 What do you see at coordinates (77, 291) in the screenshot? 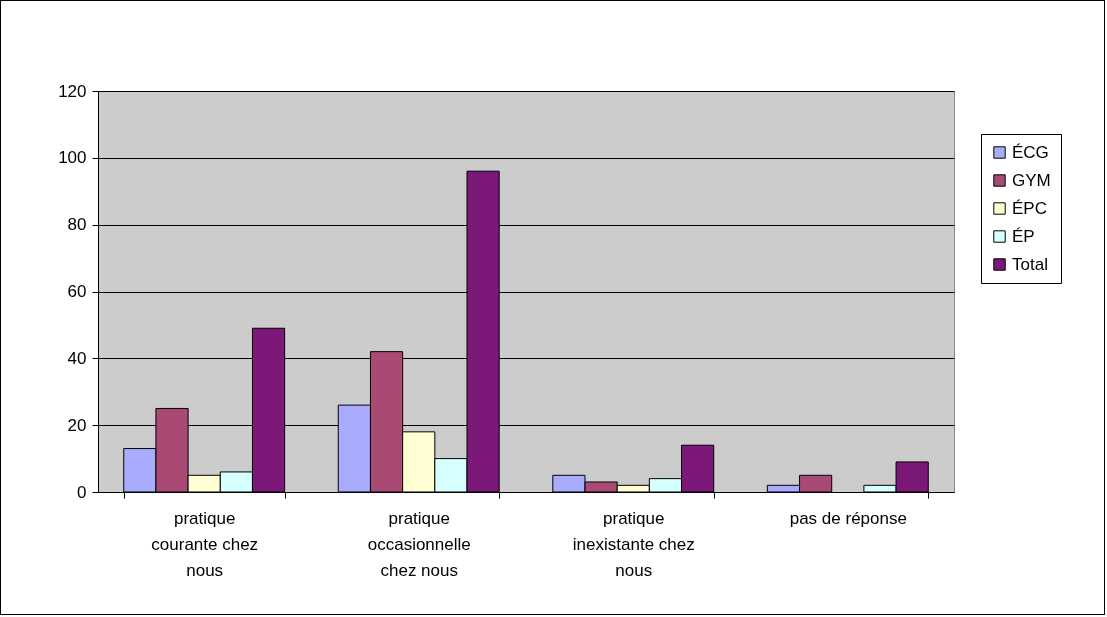
I see `y-tick-label: 60` at bounding box center [77, 291].